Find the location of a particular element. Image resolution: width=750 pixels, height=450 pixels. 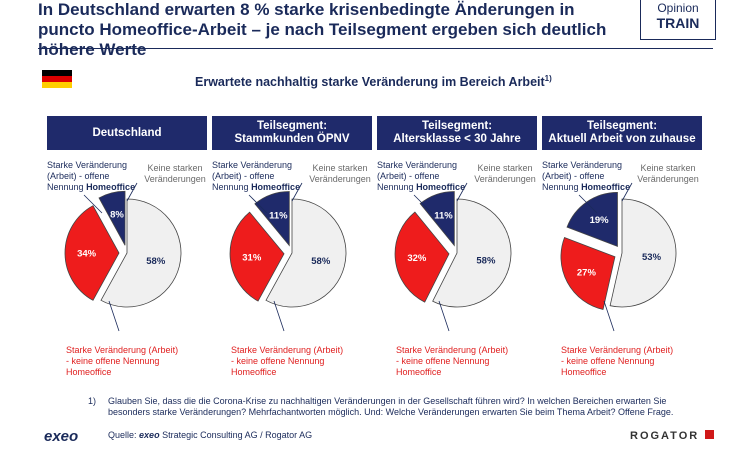

panel-head-deutschland: Deutschland is located at coordinates (127, 133).